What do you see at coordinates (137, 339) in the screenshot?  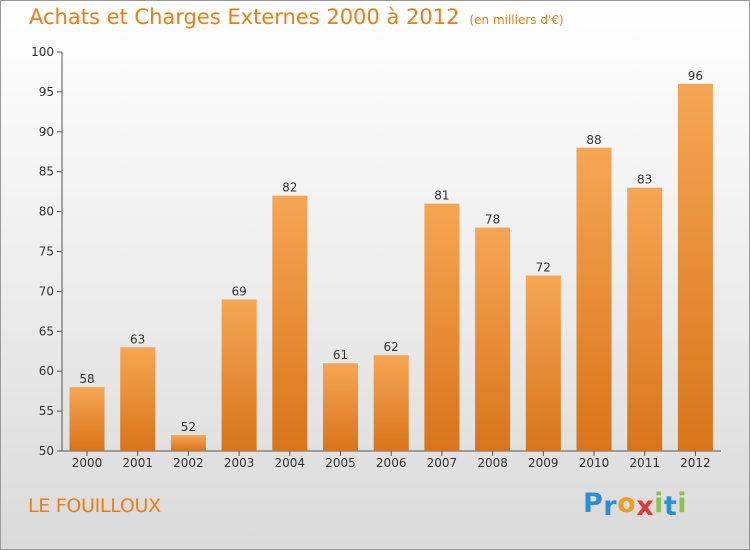 I see `data-label: 63` at bounding box center [137, 339].